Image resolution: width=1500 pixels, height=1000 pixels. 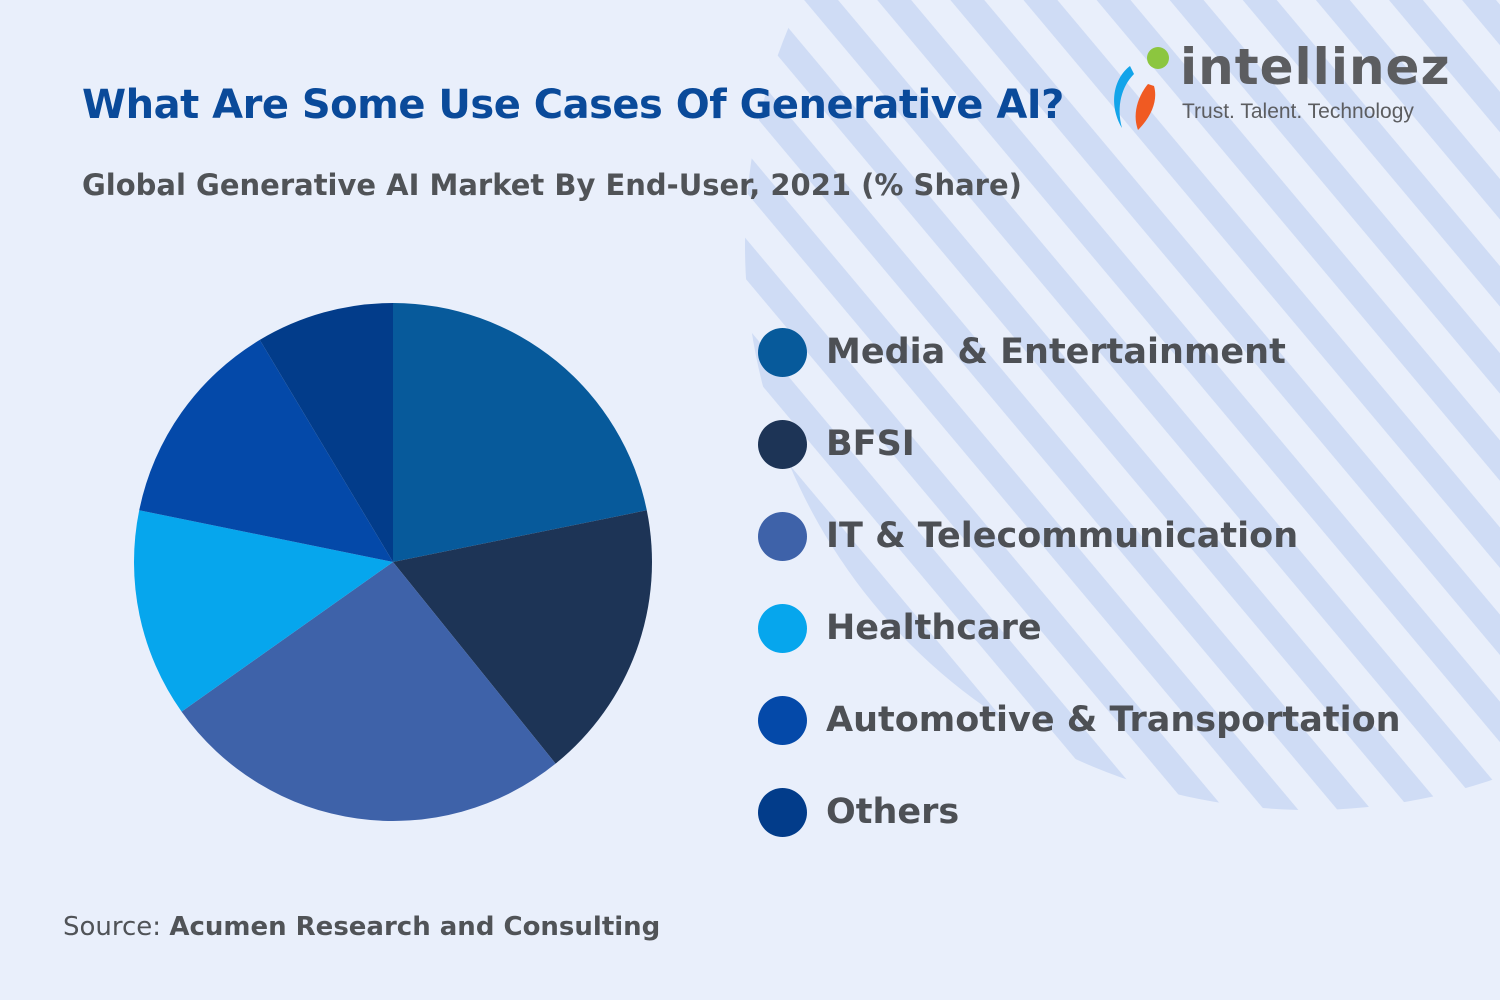 I want to click on logo-wordmark: intellinez, so click(x=1315, y=67).